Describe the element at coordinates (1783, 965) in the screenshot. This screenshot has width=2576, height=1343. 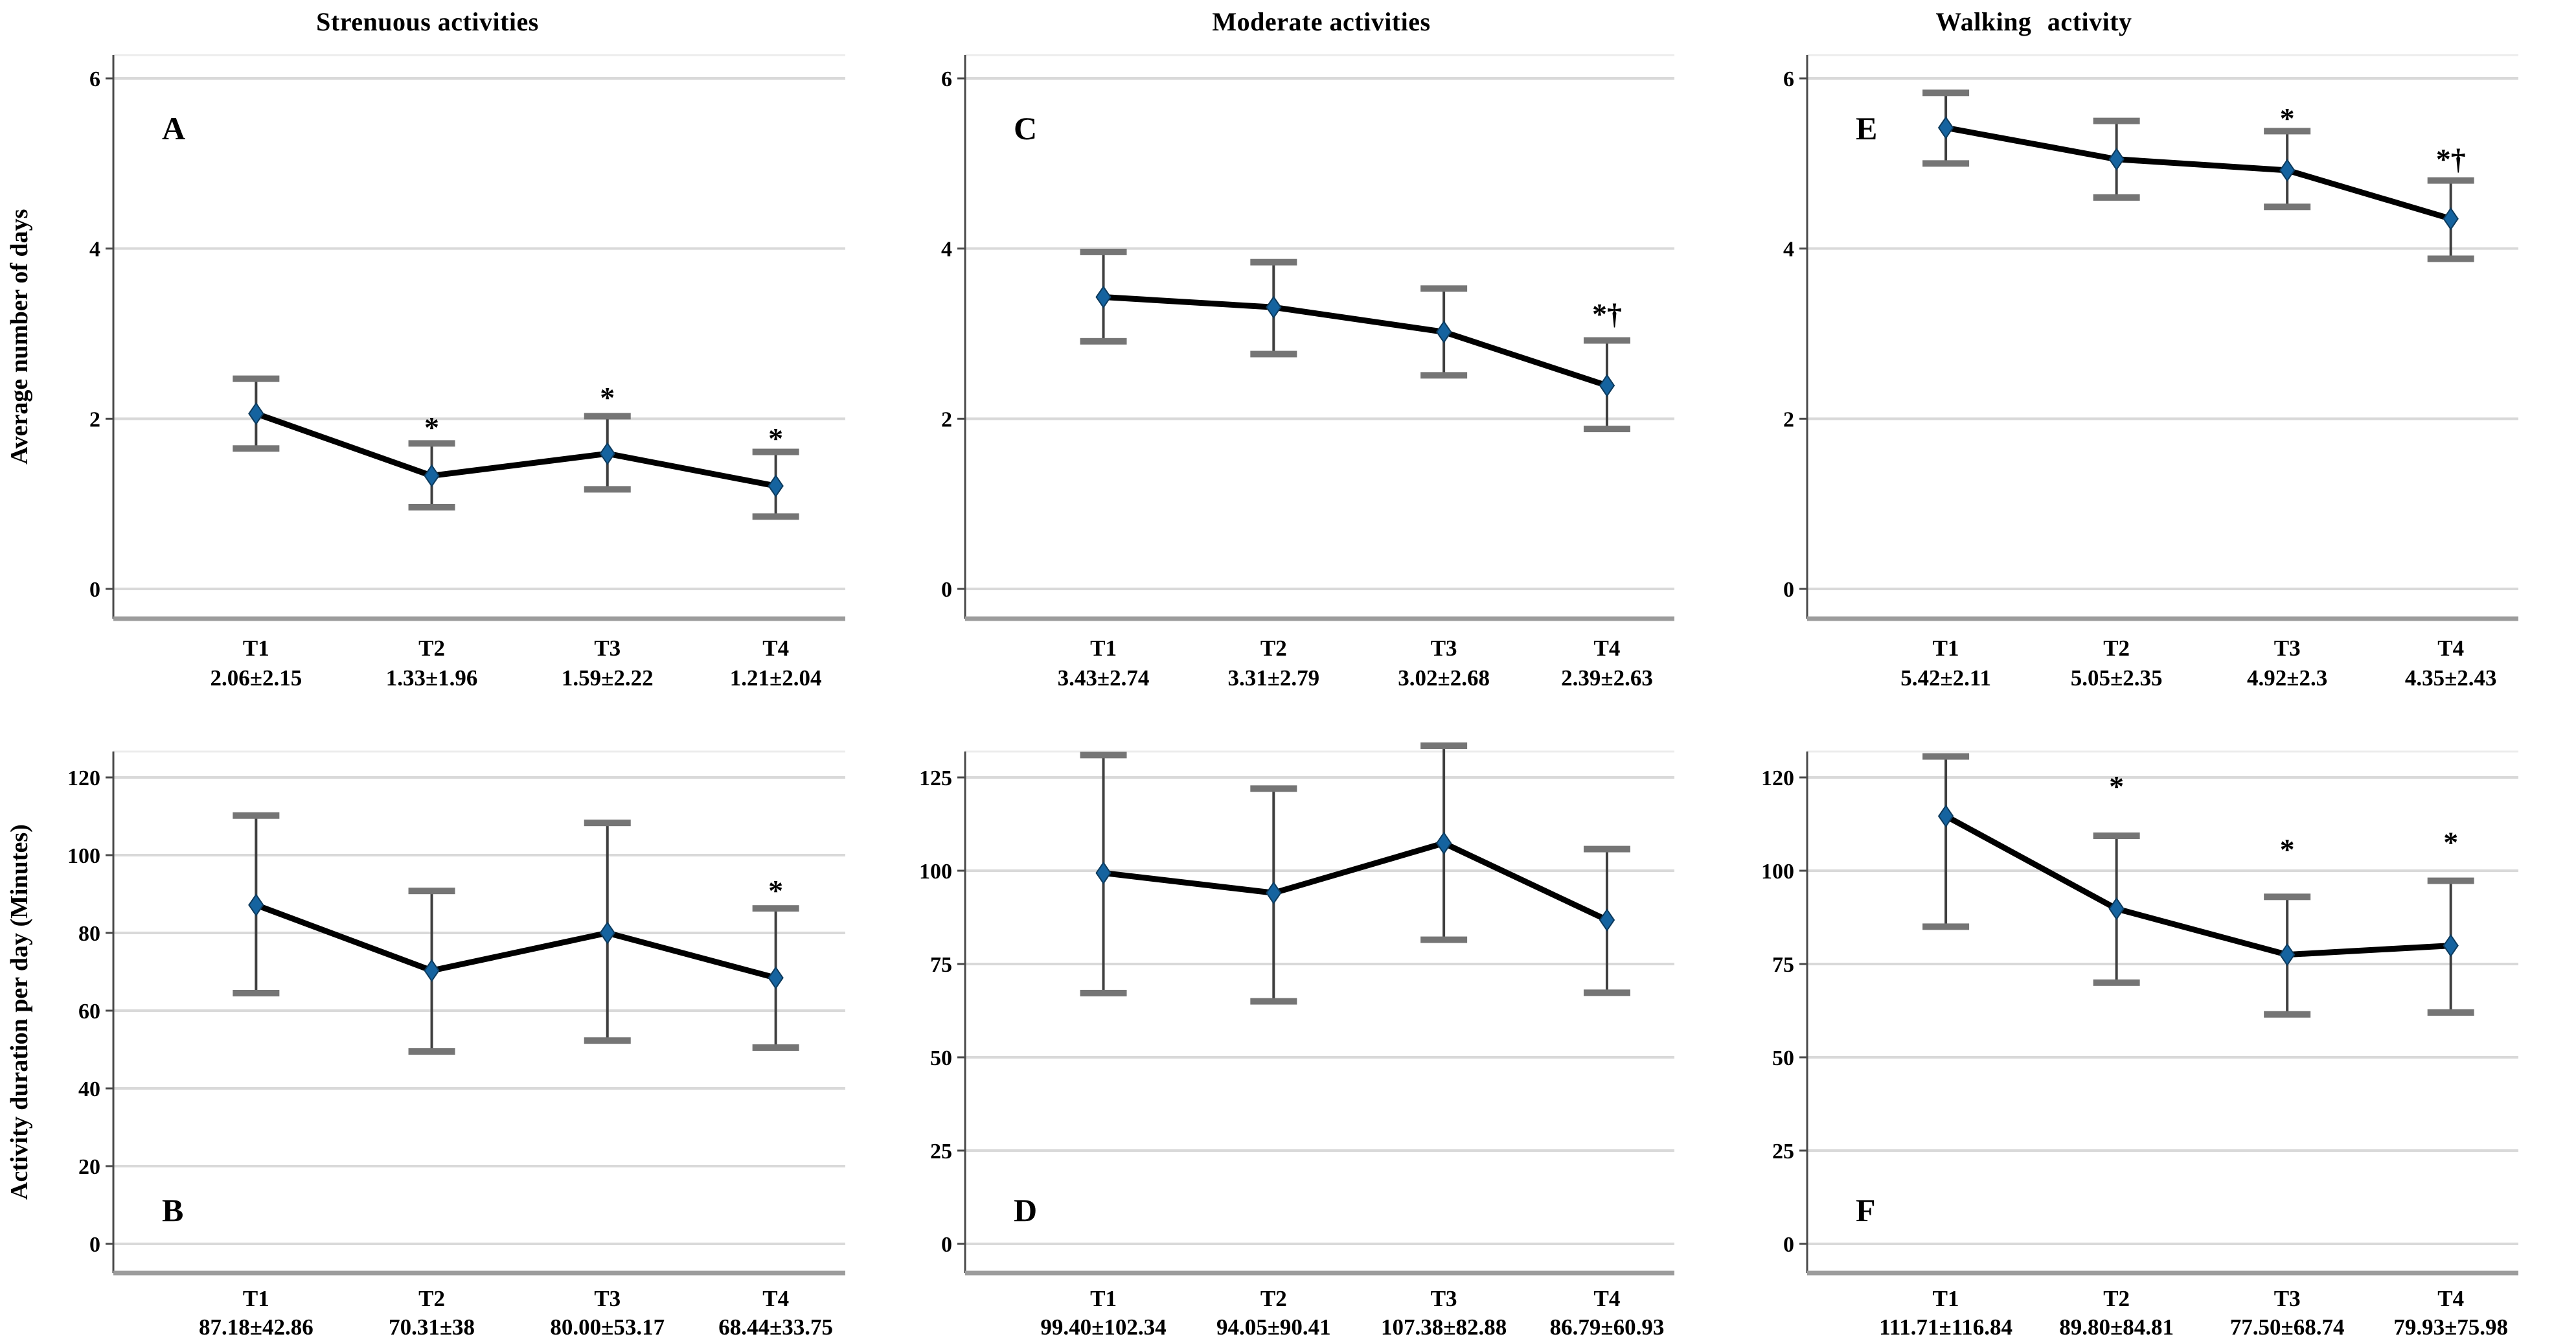
I see `y-tick-label: 75` at that location.